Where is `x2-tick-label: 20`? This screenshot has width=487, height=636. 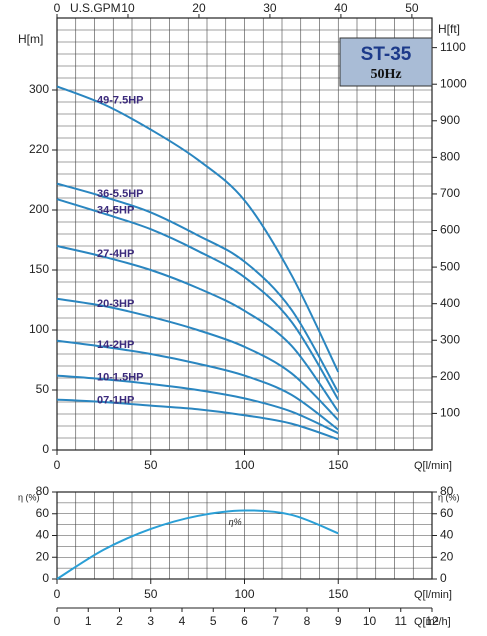
x2-tick-label: 20 is located at coordinates (199, 8).